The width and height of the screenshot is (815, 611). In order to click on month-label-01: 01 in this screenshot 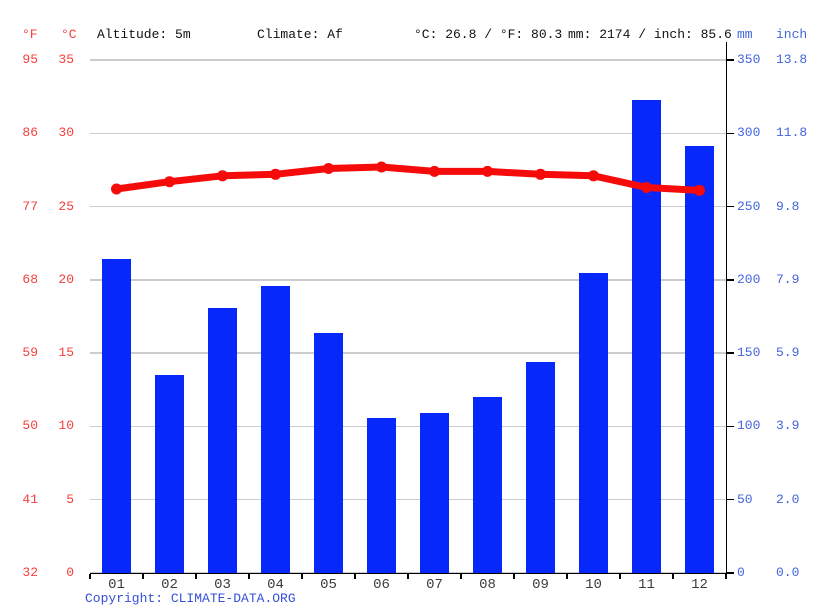, I will do `click(116, 585)`.